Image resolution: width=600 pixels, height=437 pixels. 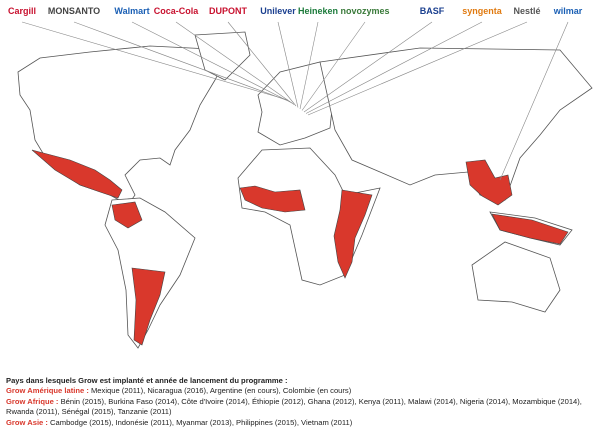 I want to click on logo: Heineken, so click(x=318, y=11).